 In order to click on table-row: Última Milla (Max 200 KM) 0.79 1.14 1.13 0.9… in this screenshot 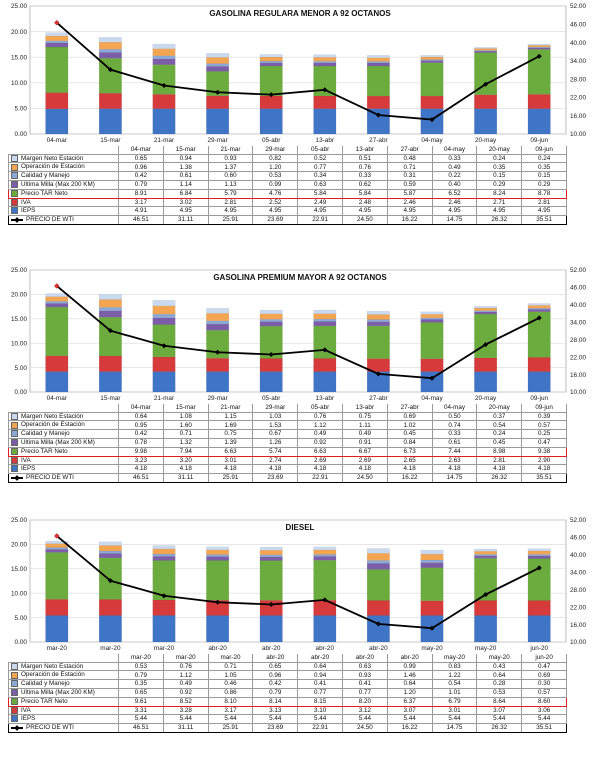, I will do `click(287, 184)`.